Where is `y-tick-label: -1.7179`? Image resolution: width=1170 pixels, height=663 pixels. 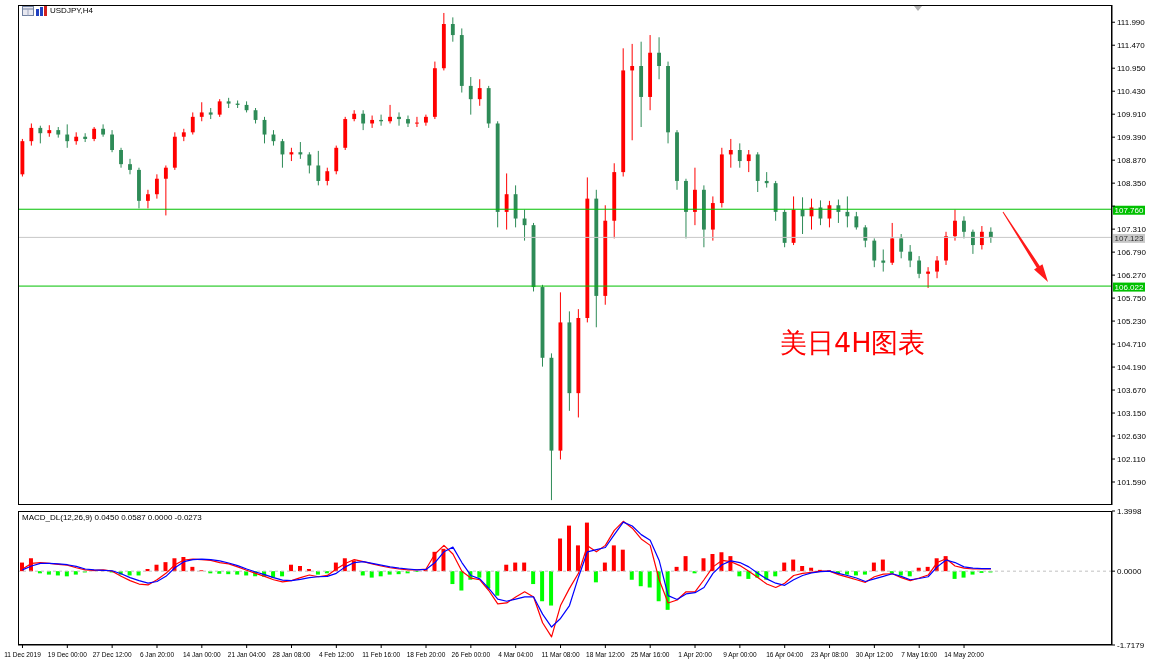 y-tick-label: -1.7179 is located at coordinates (1131, 645).